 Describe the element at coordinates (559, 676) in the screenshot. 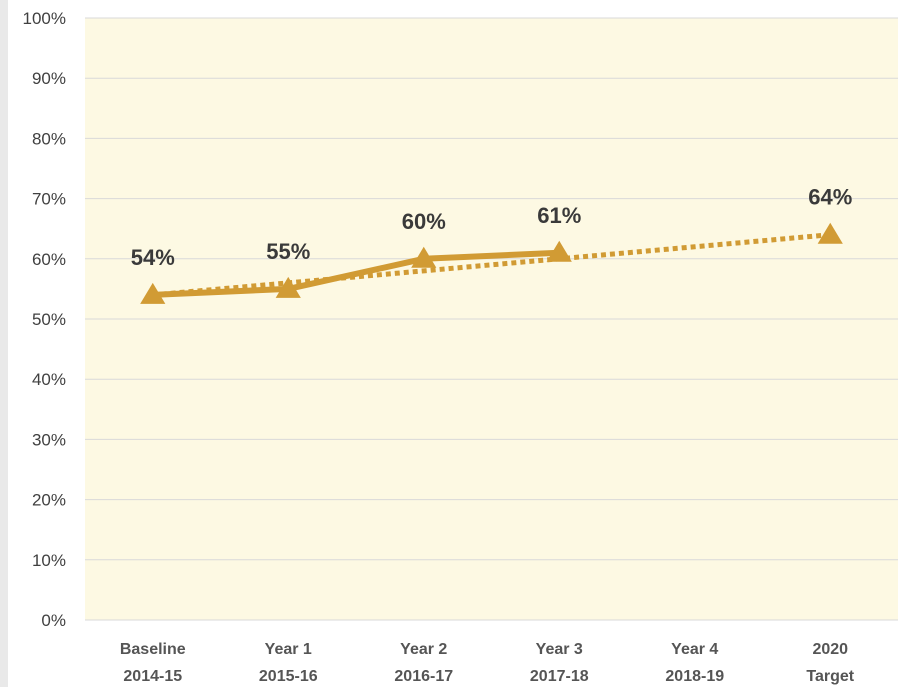

I see `x-category-label: 2017-18` at that location.